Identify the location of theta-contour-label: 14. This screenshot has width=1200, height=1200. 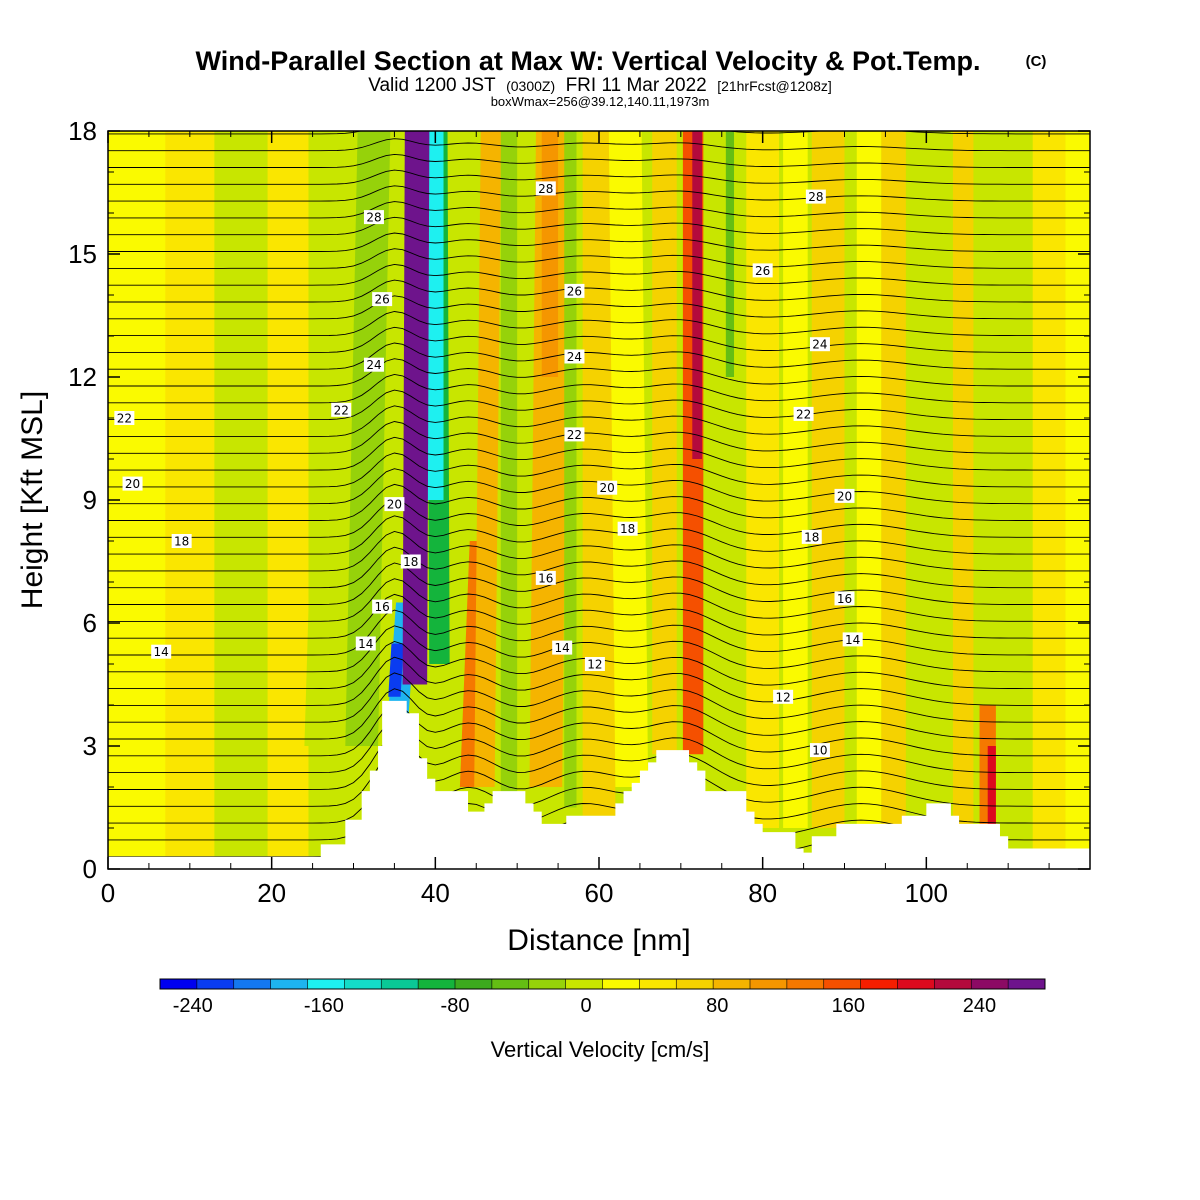
(852, 639).